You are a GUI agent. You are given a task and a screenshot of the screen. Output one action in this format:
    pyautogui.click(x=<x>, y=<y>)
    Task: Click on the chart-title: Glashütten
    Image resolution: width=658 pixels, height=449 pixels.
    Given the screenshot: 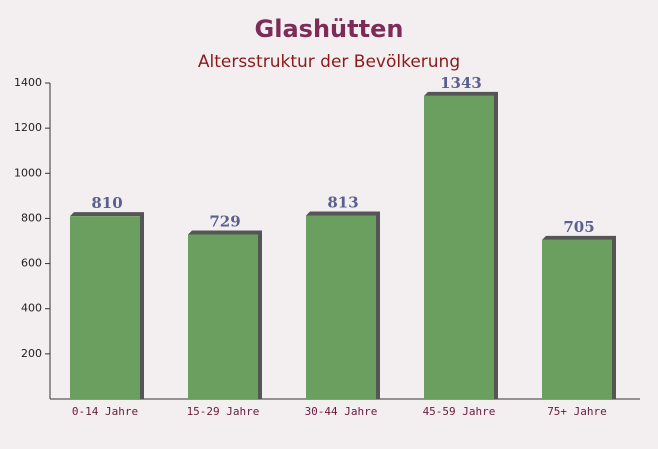 What is the action you would take?
    pyautogui.click(x=329, y=29)
    